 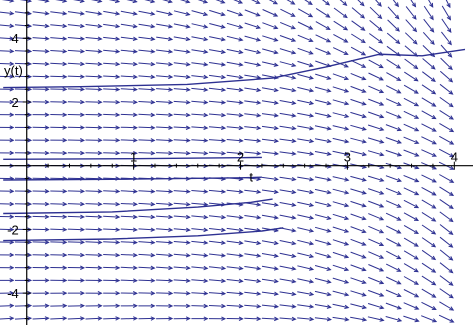 I want to click on solution-curve, so click(x=234, y=68).